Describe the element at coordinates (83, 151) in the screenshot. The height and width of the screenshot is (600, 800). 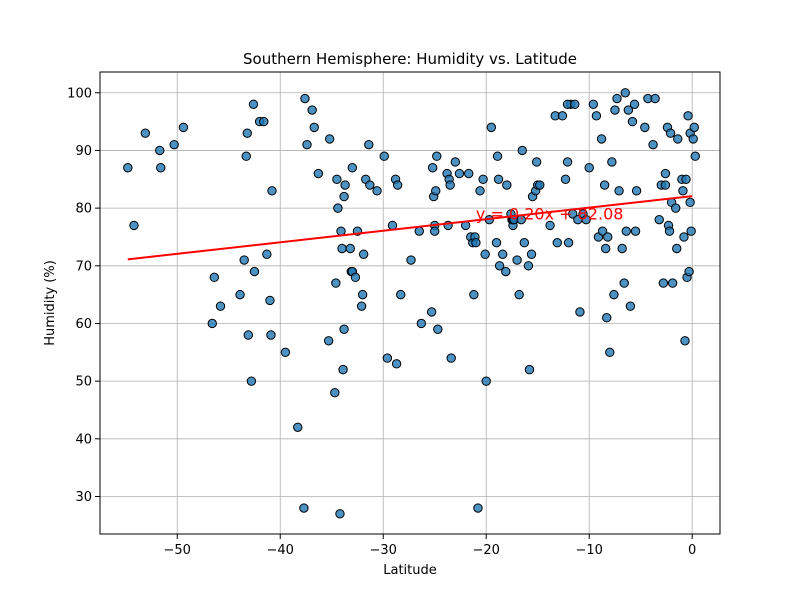
I see `y-tick-label: 90` at that location.